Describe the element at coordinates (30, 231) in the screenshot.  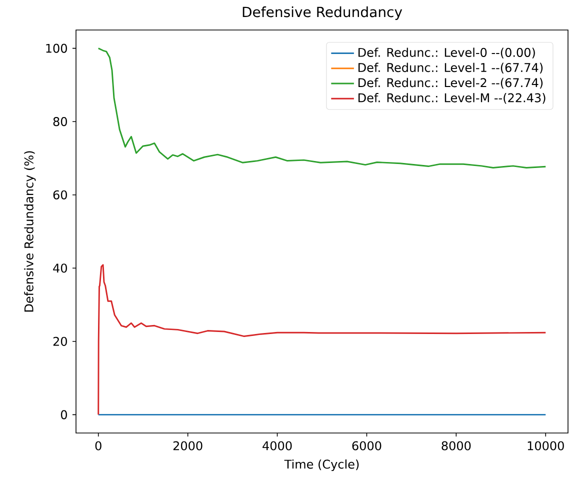
I see `y-axis-title: Defensive Redundancy (%)` at that location.